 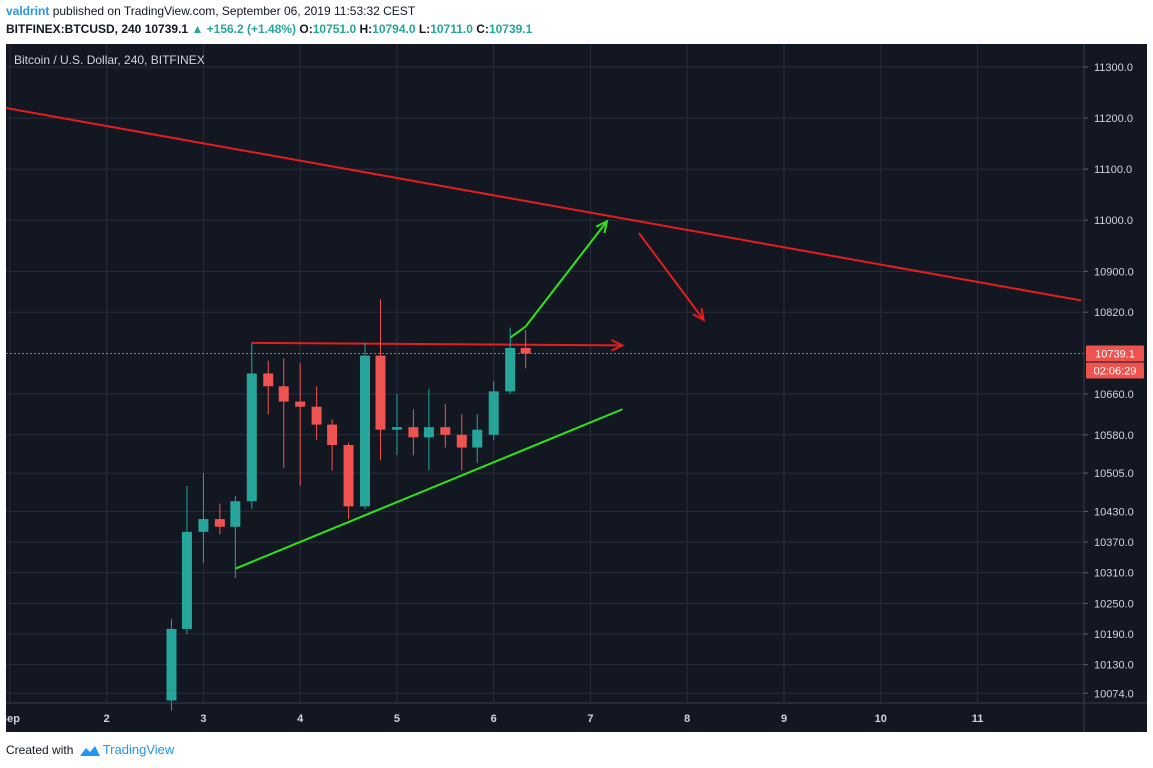 I want to click on countdown-text: 02:06:29, so click(x=1115, y=372).